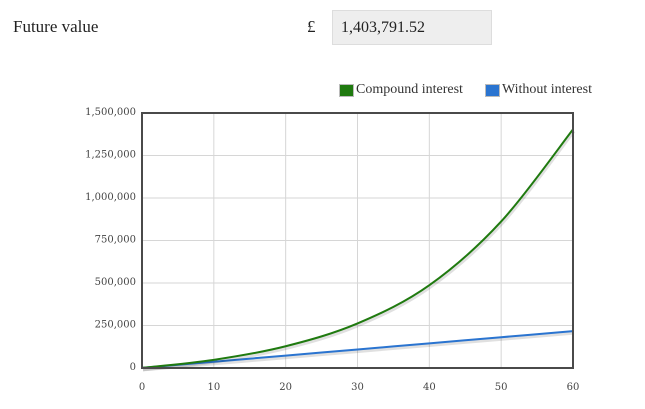 This screenshot has height=409, width=645. I want to click on legend-swatch-without, so click(492, 90).